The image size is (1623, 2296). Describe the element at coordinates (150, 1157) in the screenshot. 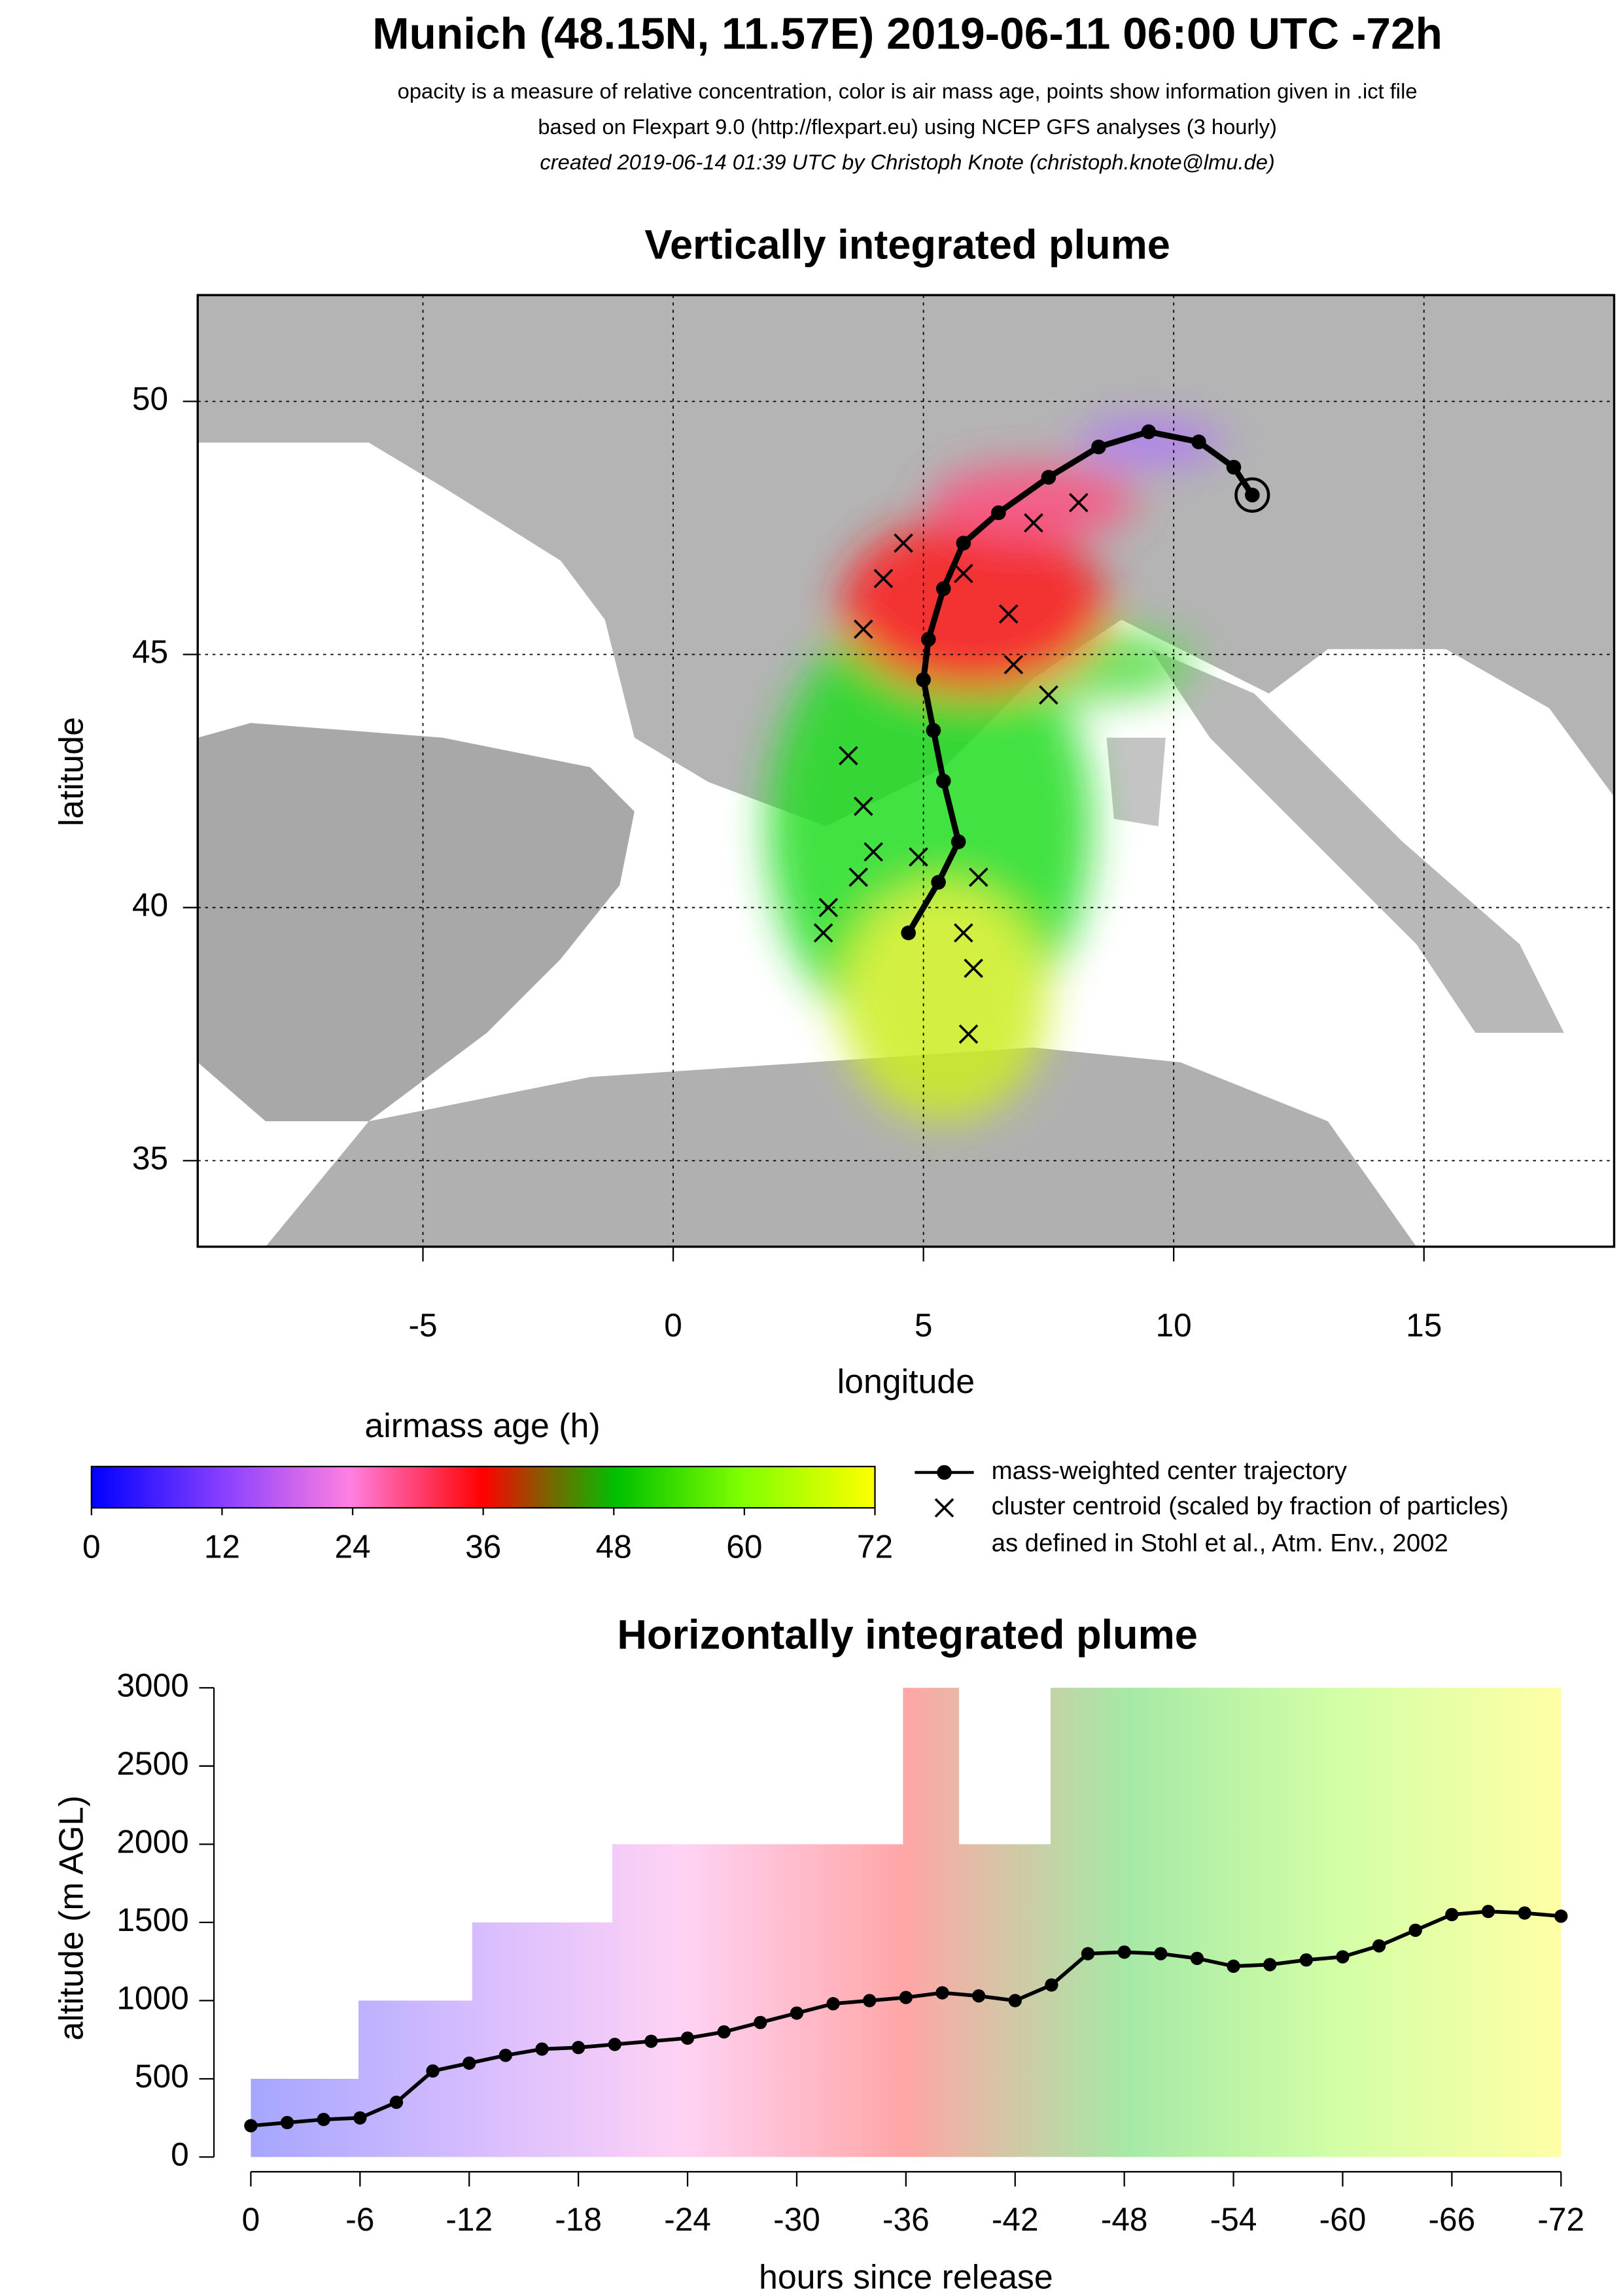

I see `y-tick-label: 35` at that location.